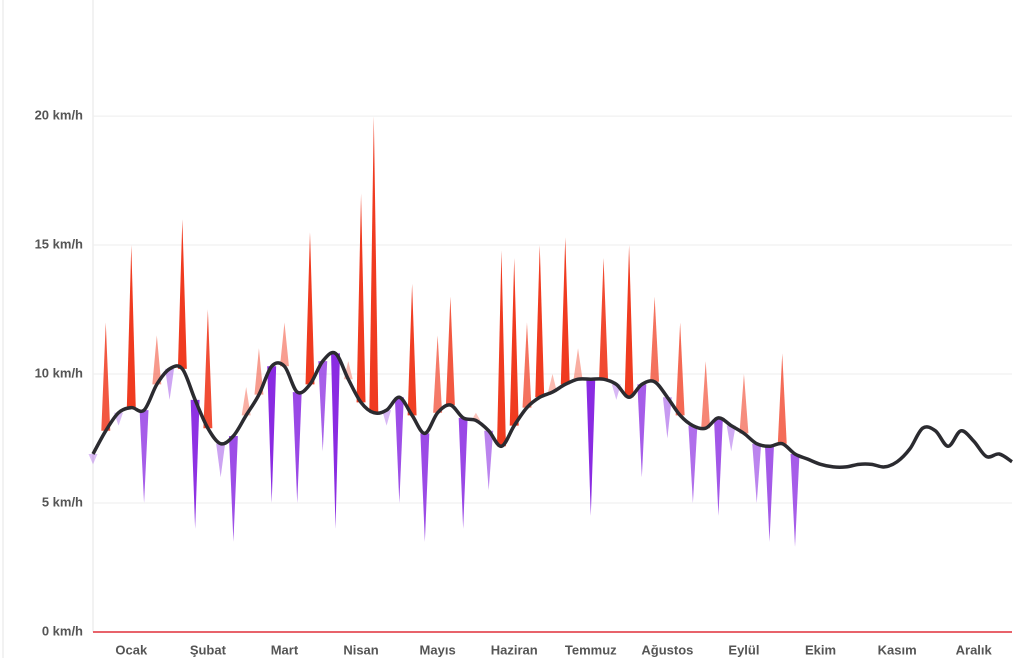 This screenshot has height=658, width=1032. I want to click on x-tick-label: Haziran, so click(514, 649).